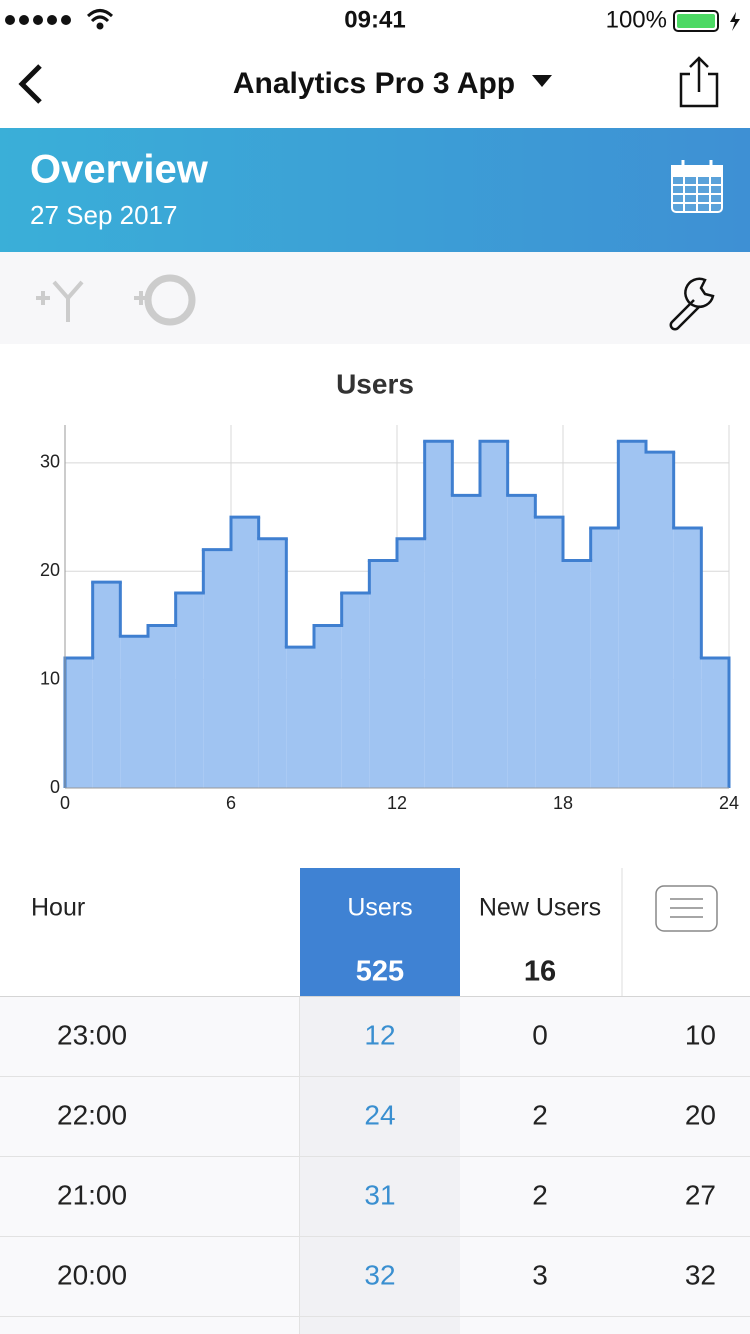 This screenshot has height=1334, width=750. Describe the element at coordinates (38, 20) in the screenshot. I see `signal` at that location.